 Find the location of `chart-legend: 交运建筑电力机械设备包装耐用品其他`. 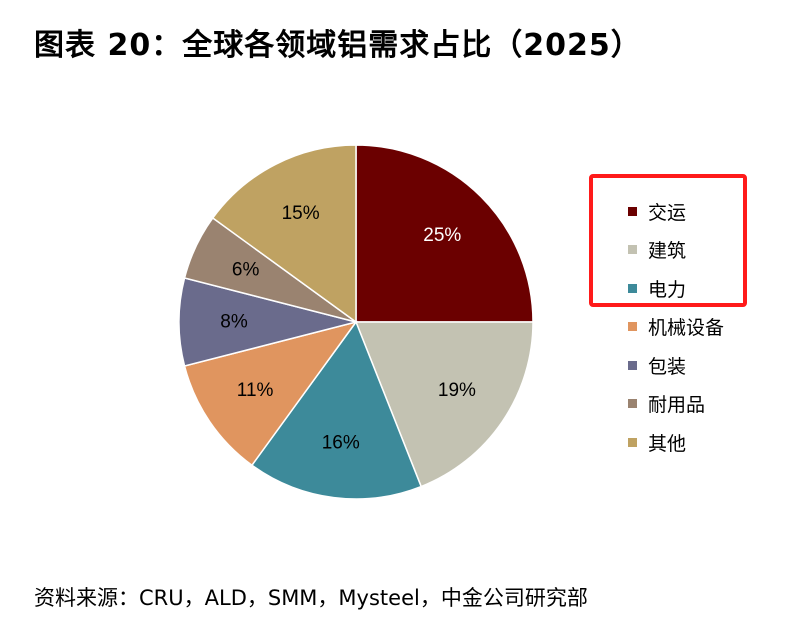

chart-legend: 交运建筑电力机械设备包装耐用品其他 is located at coordinates (676, 327).